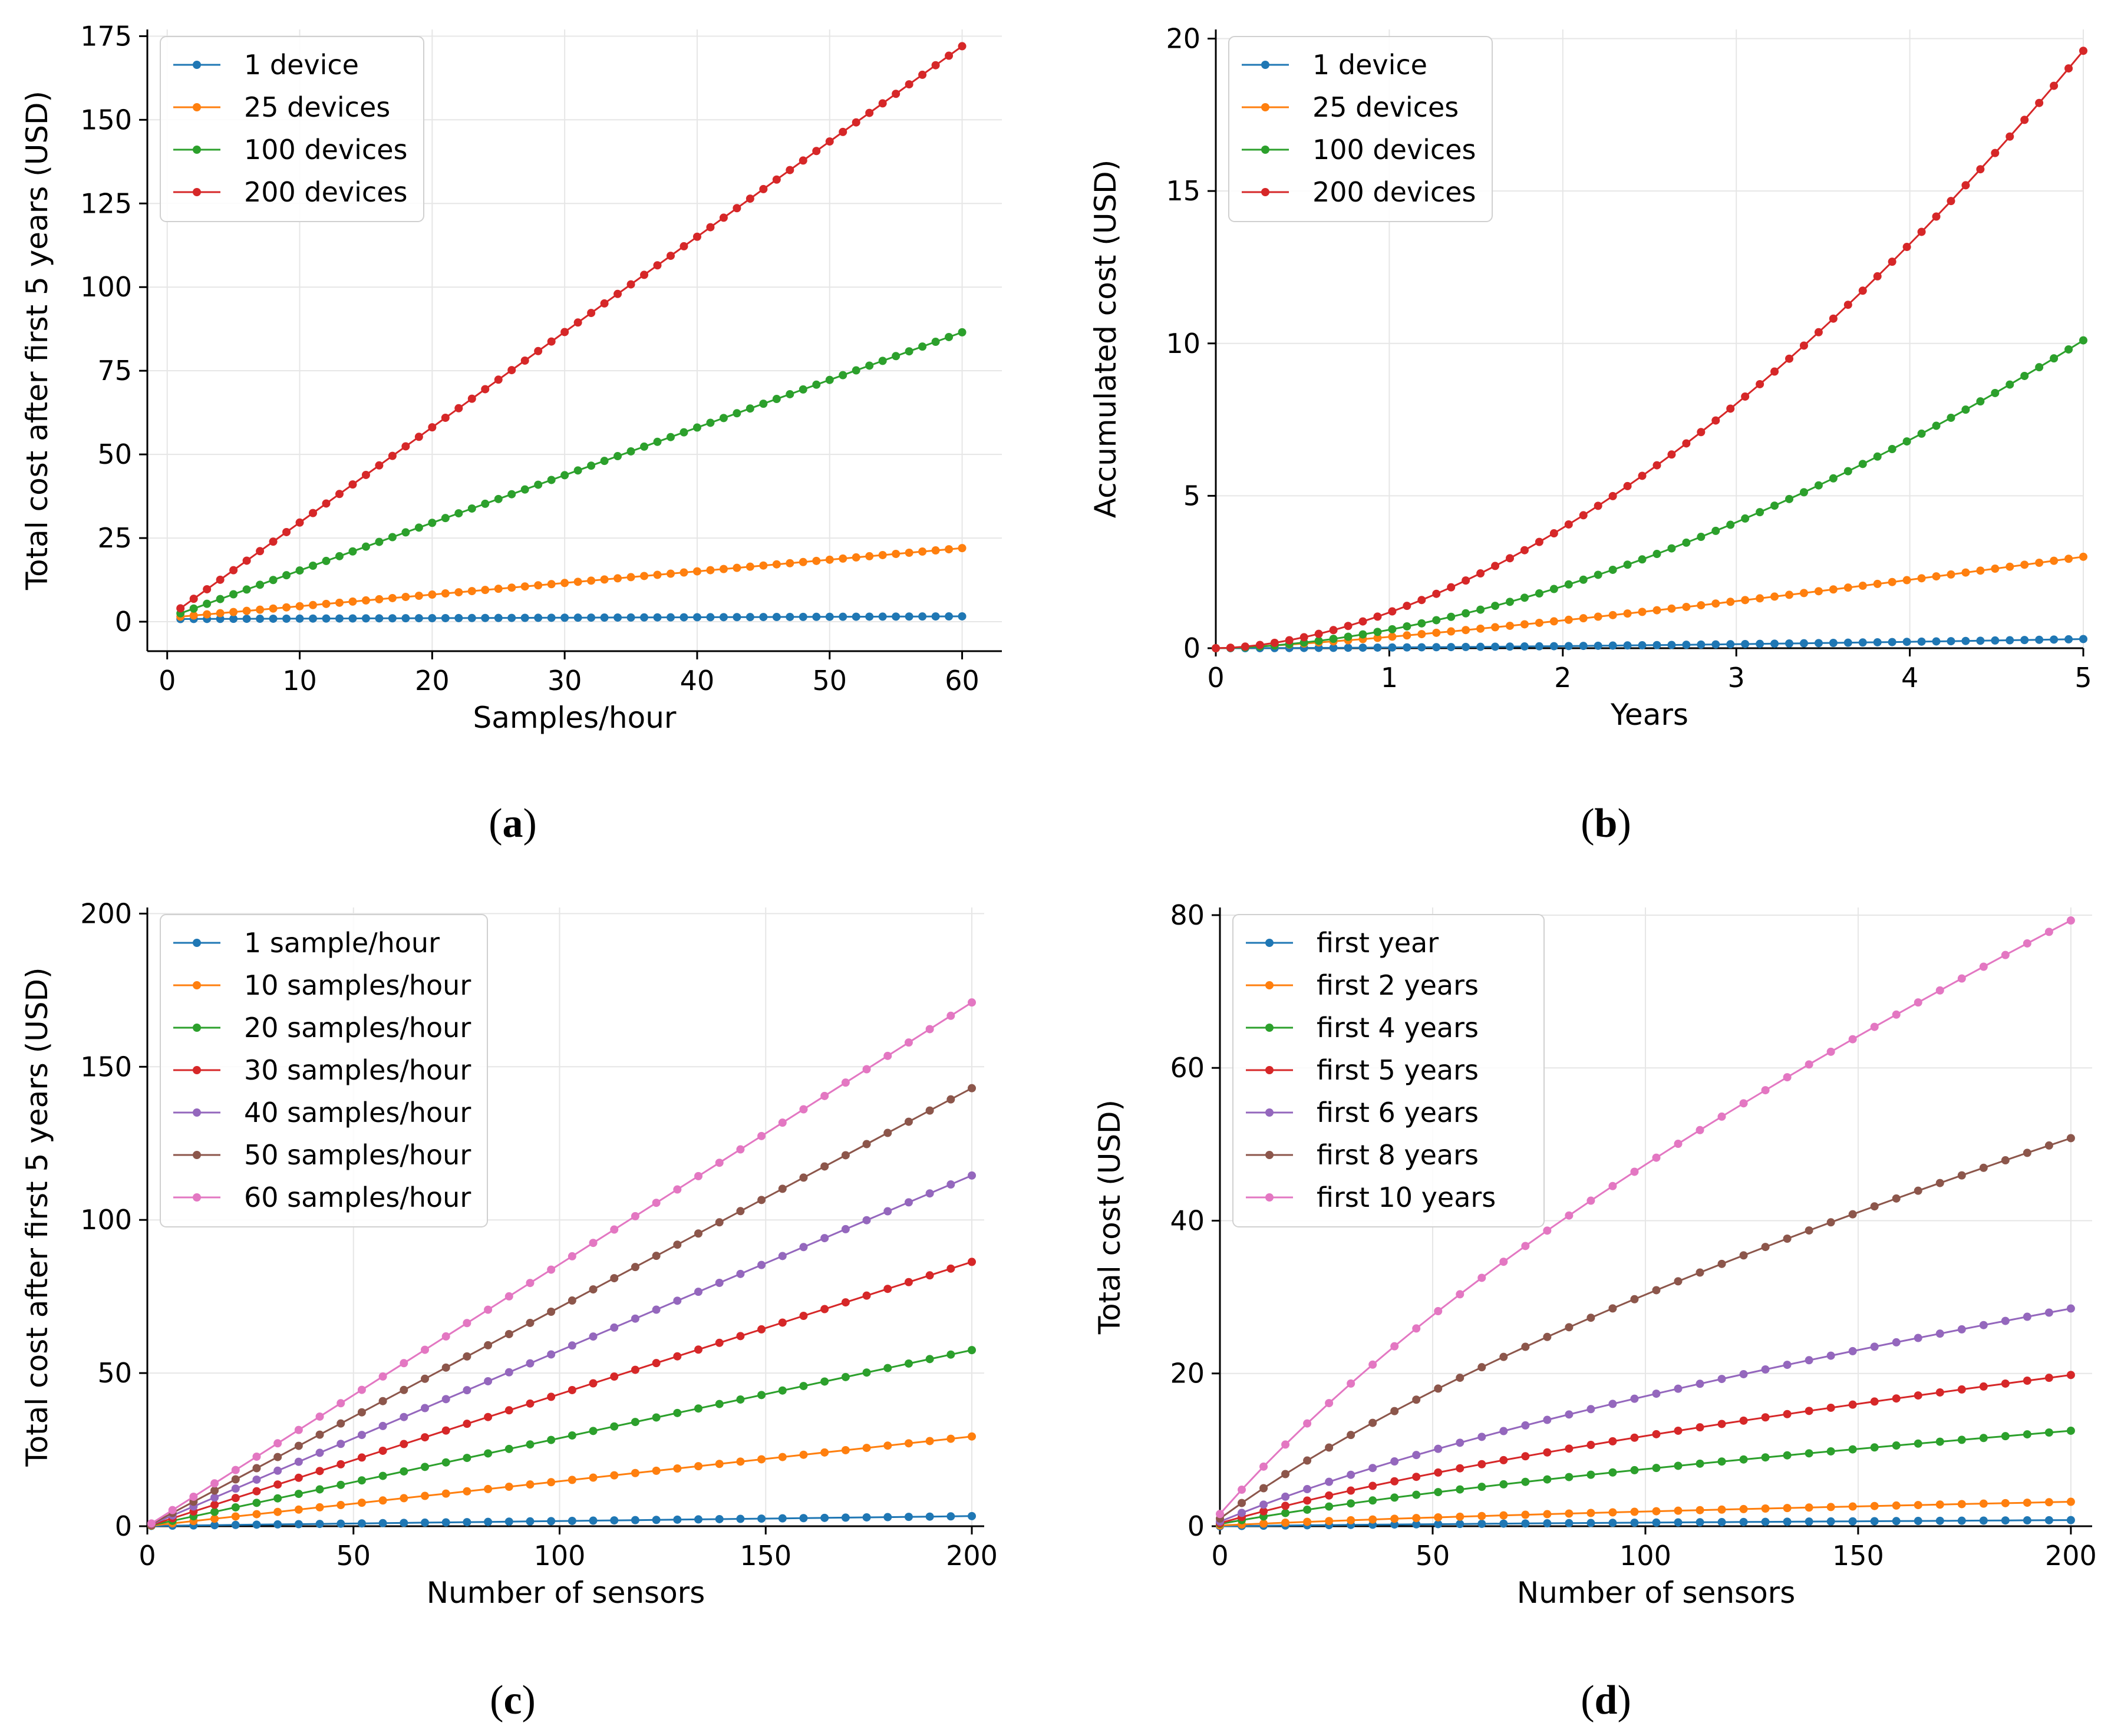 This screenshot has height=1736, width=2111. I want to click on legend-entry-label: 30 samples/hour, so click(357, 1070).